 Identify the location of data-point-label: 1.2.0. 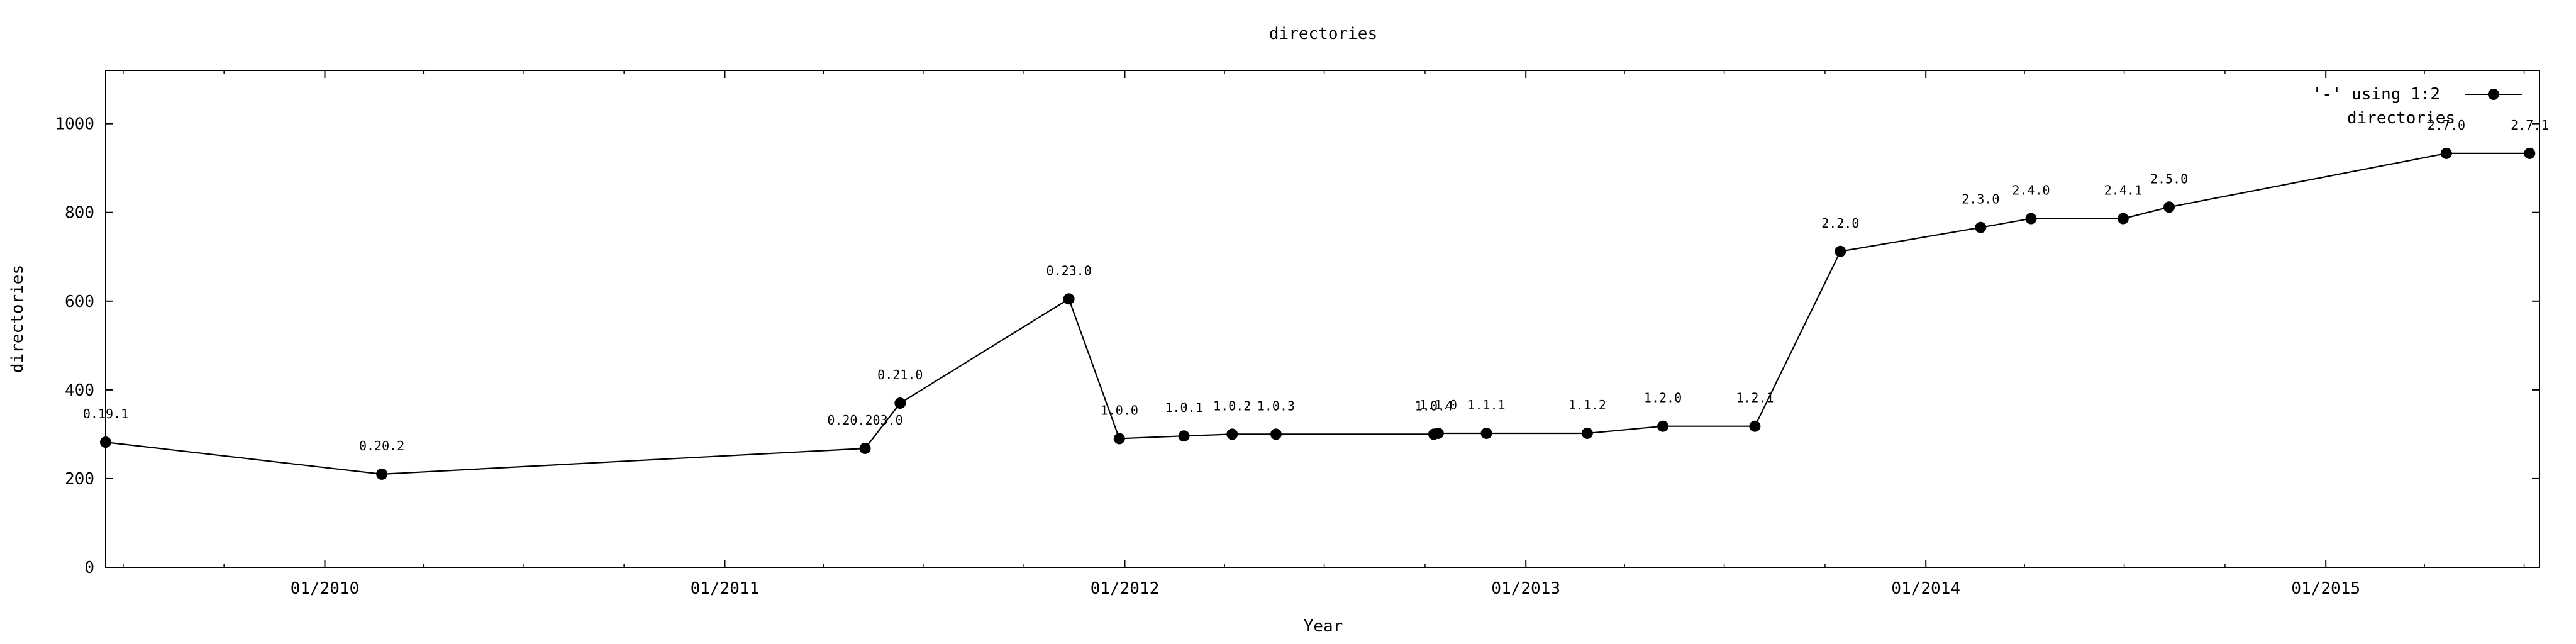
(1663, 398).